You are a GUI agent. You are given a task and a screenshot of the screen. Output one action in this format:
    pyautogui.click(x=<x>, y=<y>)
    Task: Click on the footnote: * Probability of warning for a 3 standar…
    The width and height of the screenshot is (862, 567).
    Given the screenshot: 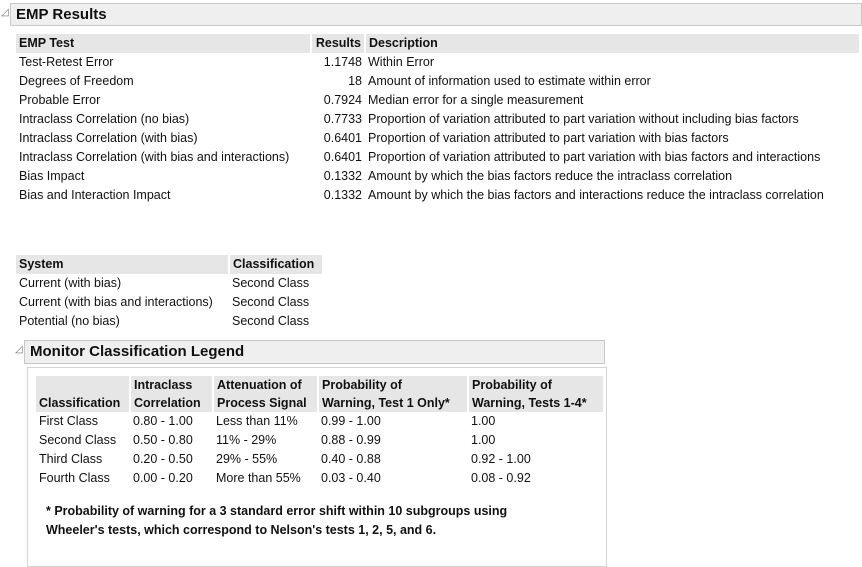 What is the action you would take?
    pyautogui.click(x=276, y=521)
    